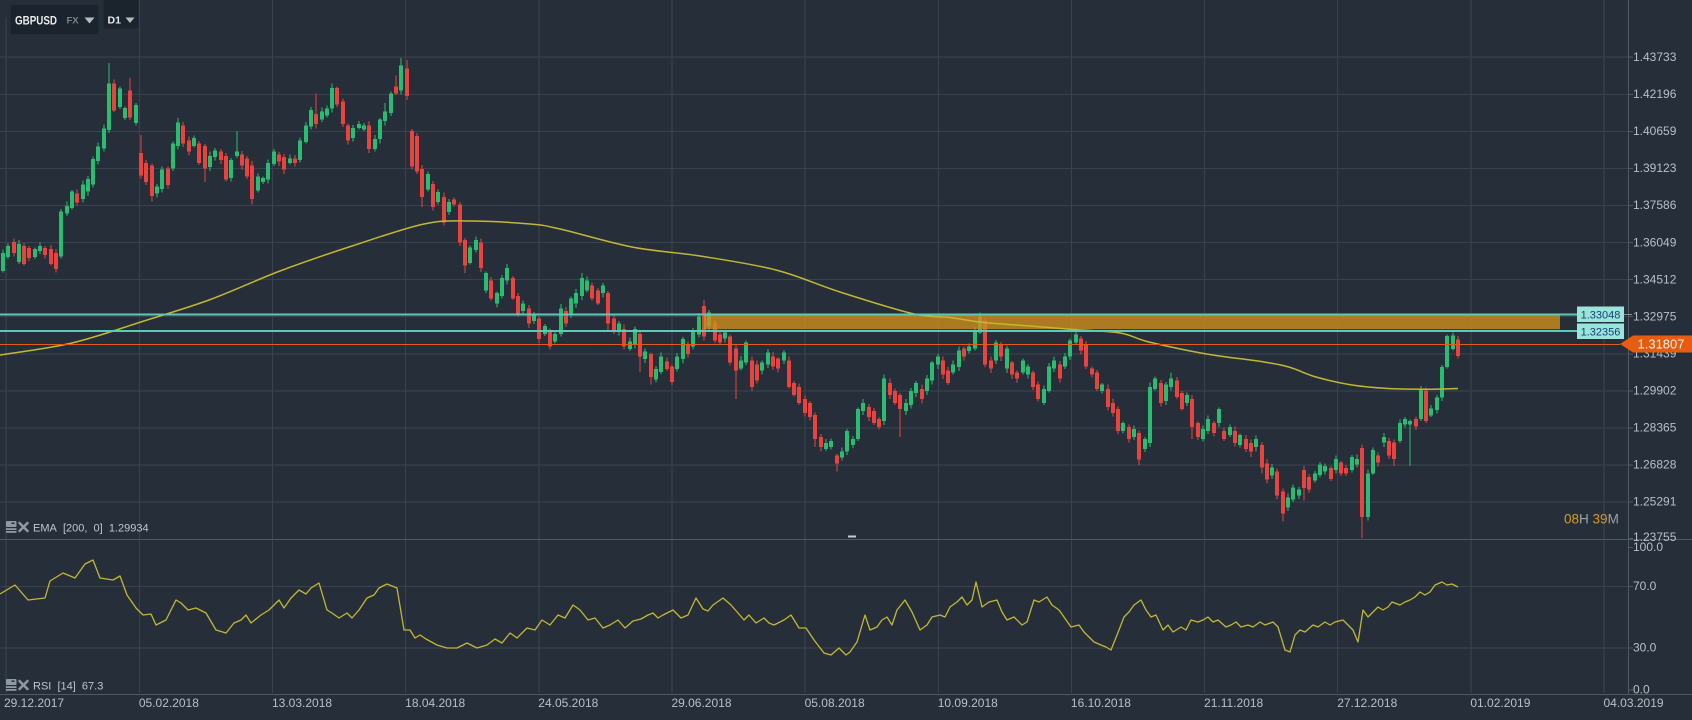 The height and width of the screenshot is (720, 1692). What do you see at coordinates (1655, 316) in the screenshot?
I see `svg-text: 1.32975` at bounding box center [1655, 316].